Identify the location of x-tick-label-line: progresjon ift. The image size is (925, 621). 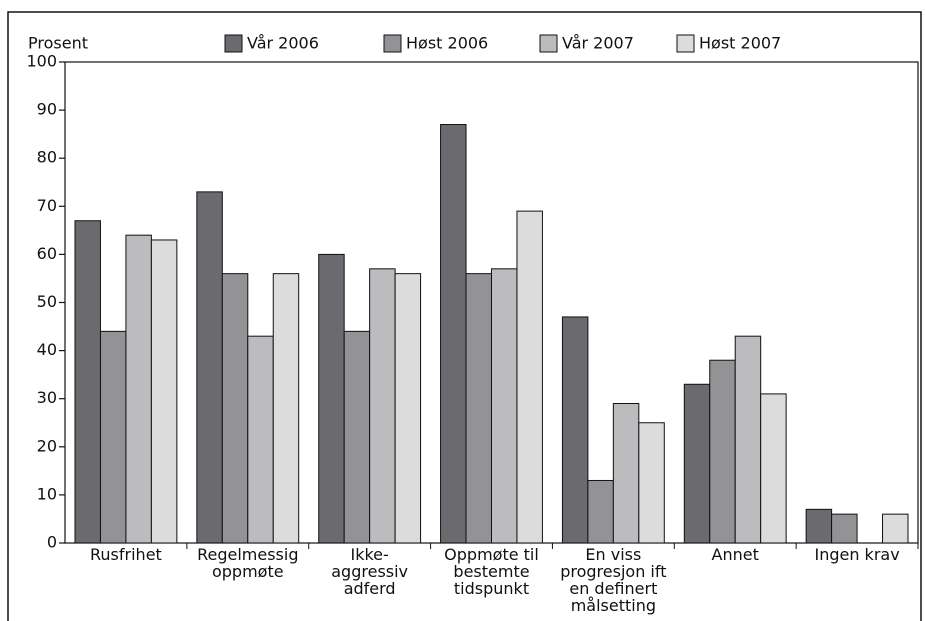
(613, 571).